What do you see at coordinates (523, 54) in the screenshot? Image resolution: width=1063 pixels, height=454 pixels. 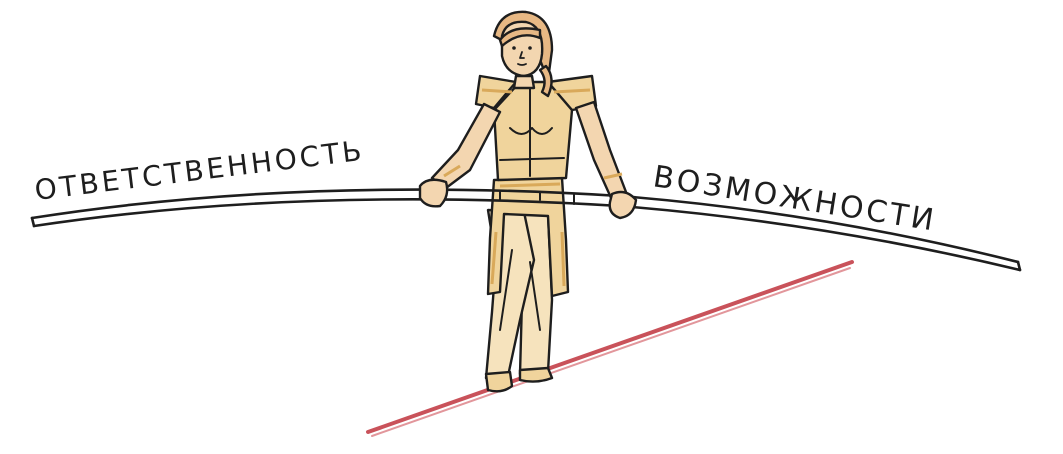 I see `head` at bounding box center [523, 54].